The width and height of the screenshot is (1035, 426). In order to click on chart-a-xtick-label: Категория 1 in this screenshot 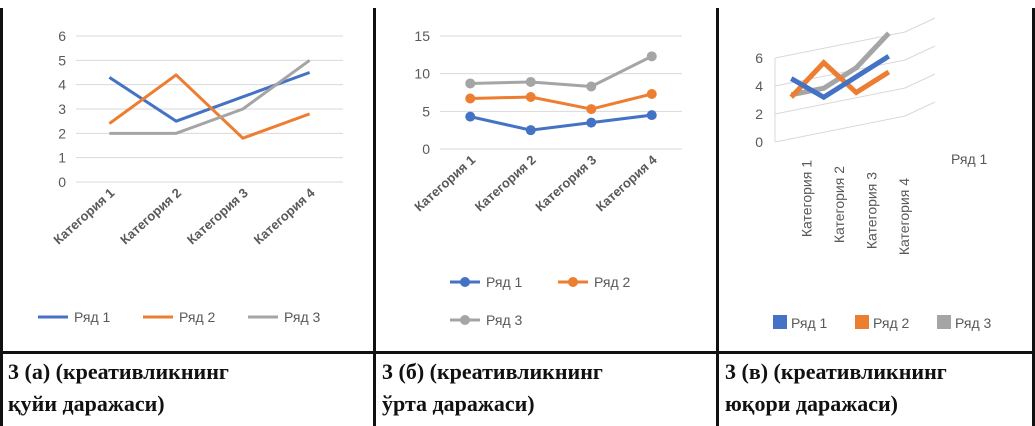, I will do `click(84, 216)`.